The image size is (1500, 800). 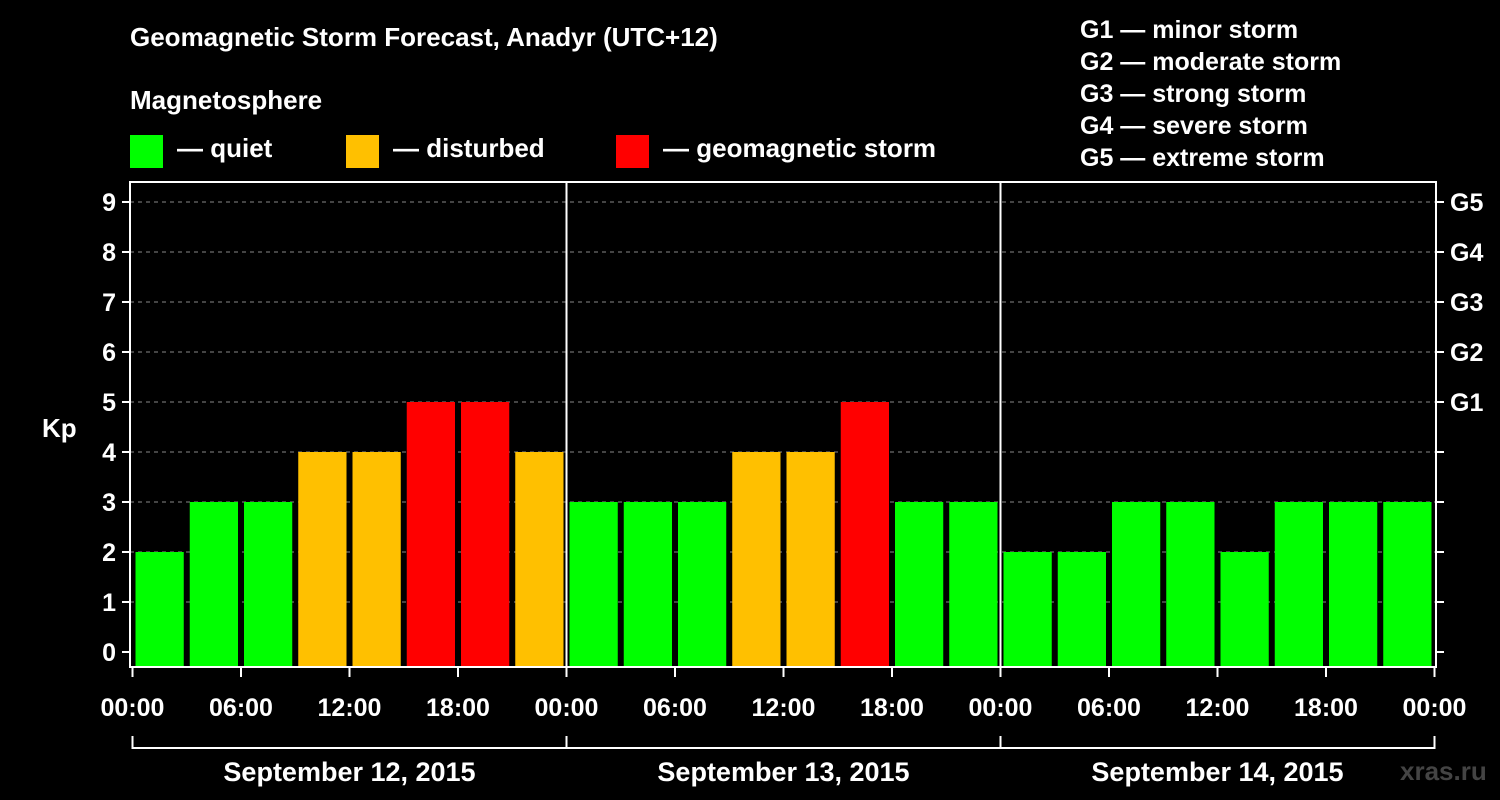 What do you see at coordinates (1466, 353) in the screenshot?
I see `right-tick-label-g2: G2` at bounding box center [1466, 353].